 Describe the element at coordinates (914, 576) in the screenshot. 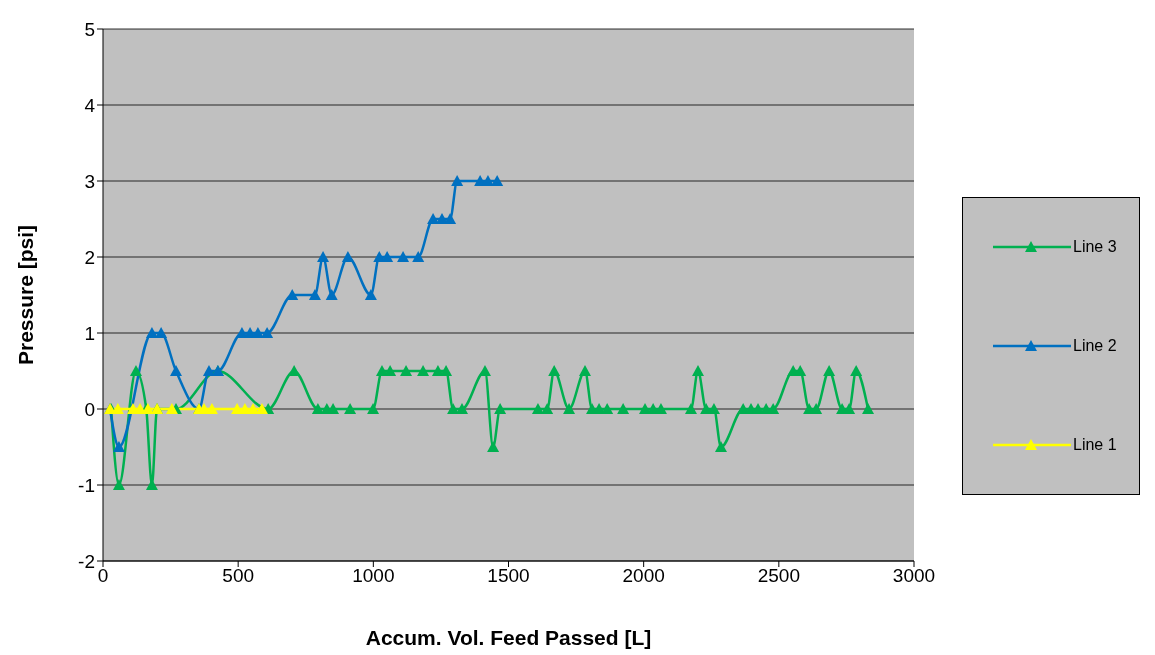

I see `x-tick-label: 3000` at that location.